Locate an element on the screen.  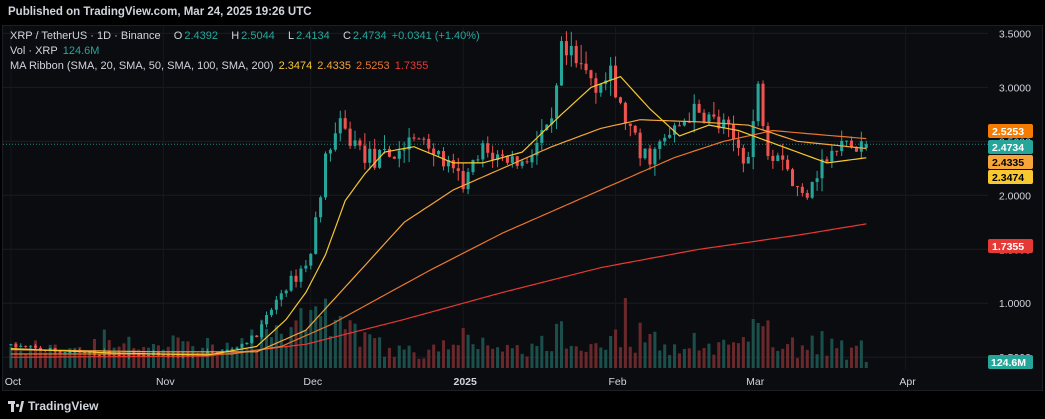
volume-marker-label: 124.6M is located at coordinates (1008, 363).